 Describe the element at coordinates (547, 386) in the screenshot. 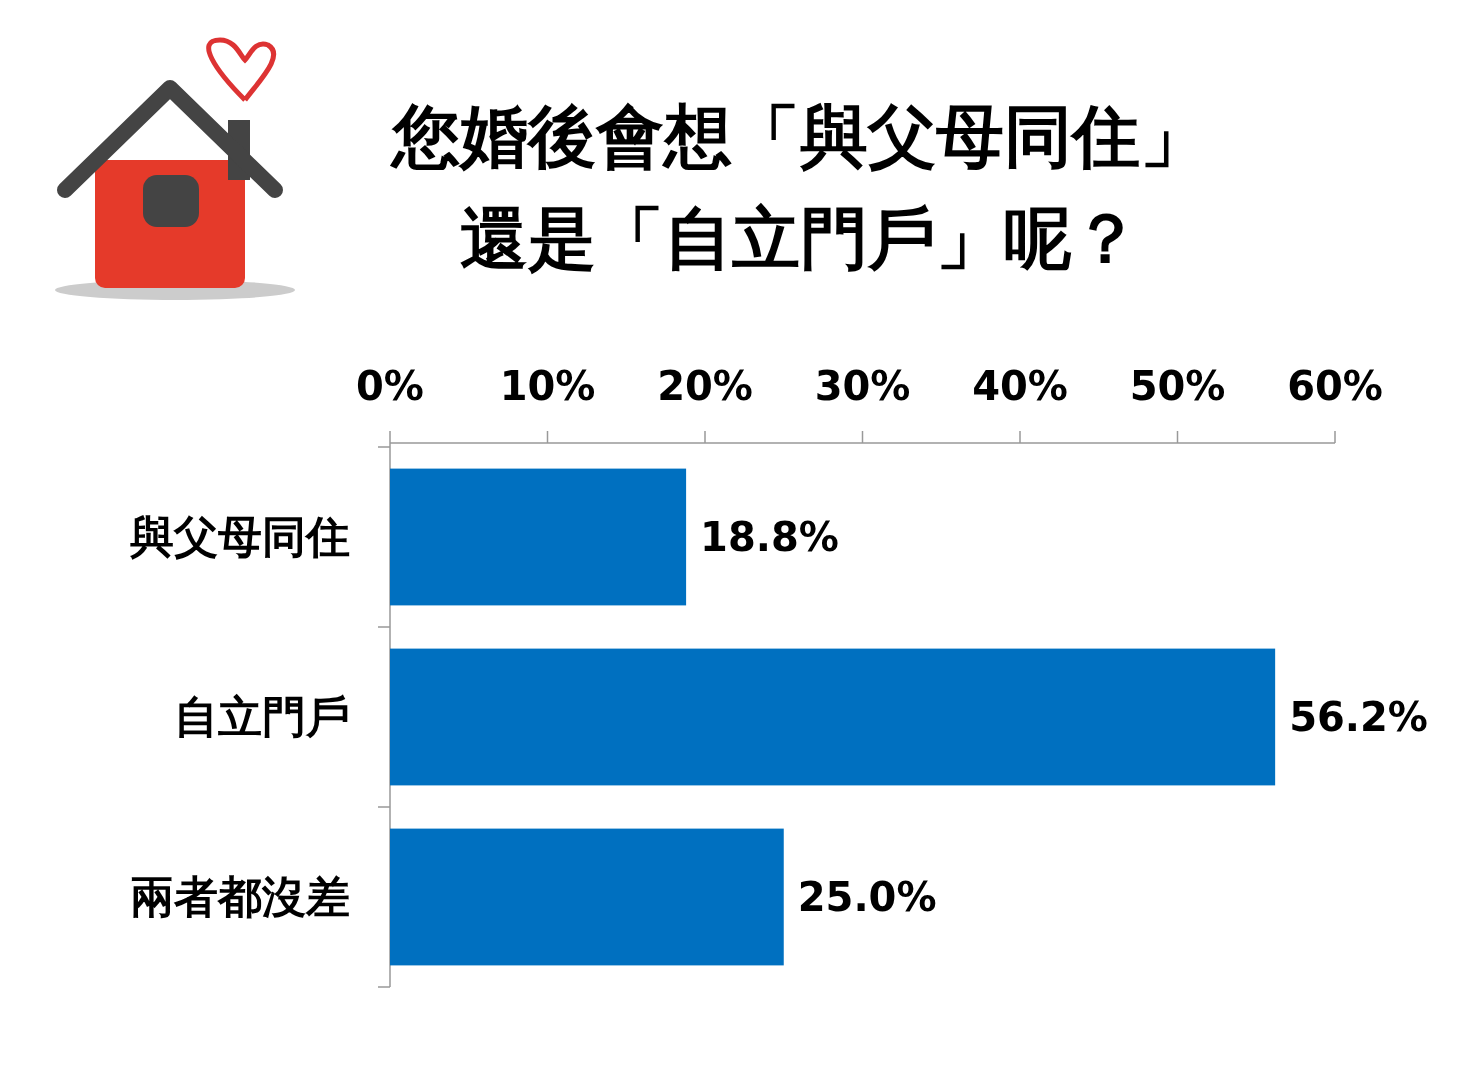

I see `x-tick-label: 10%` at that location.